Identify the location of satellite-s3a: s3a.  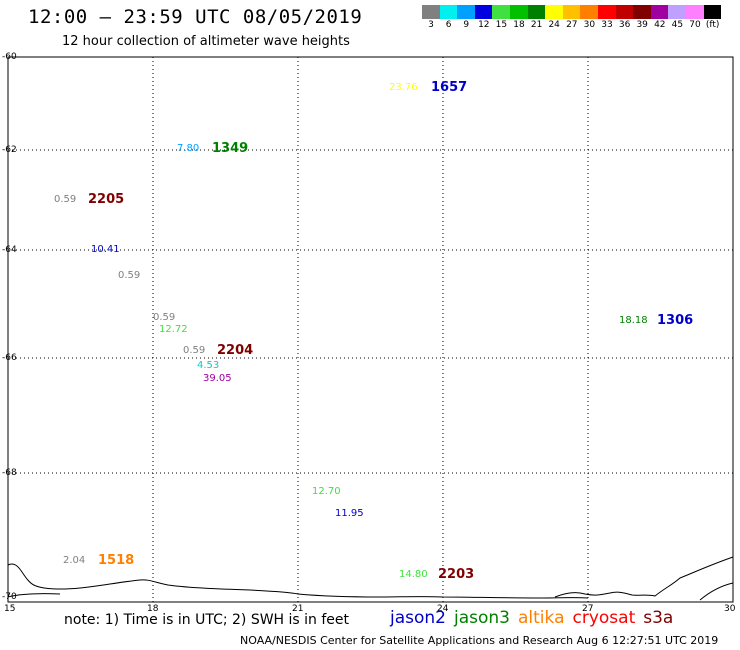
(658, 618).